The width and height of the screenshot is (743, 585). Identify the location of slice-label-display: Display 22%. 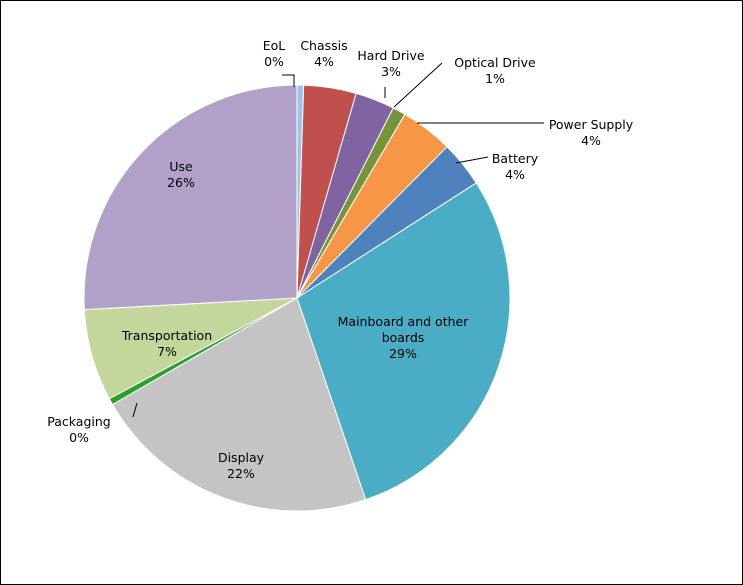
(241, 465).